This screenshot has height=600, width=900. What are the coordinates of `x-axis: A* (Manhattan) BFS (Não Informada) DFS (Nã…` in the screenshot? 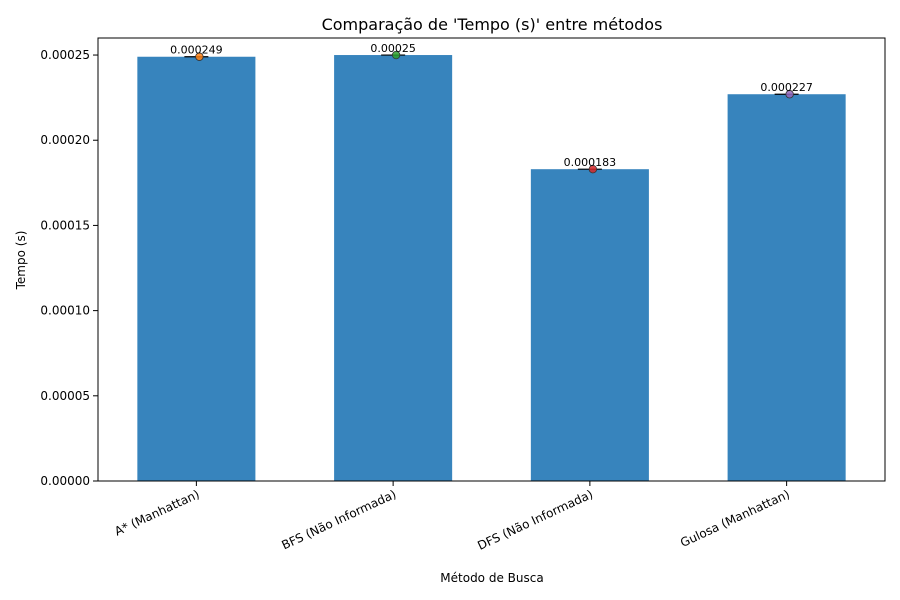 It's located at (452, 517).